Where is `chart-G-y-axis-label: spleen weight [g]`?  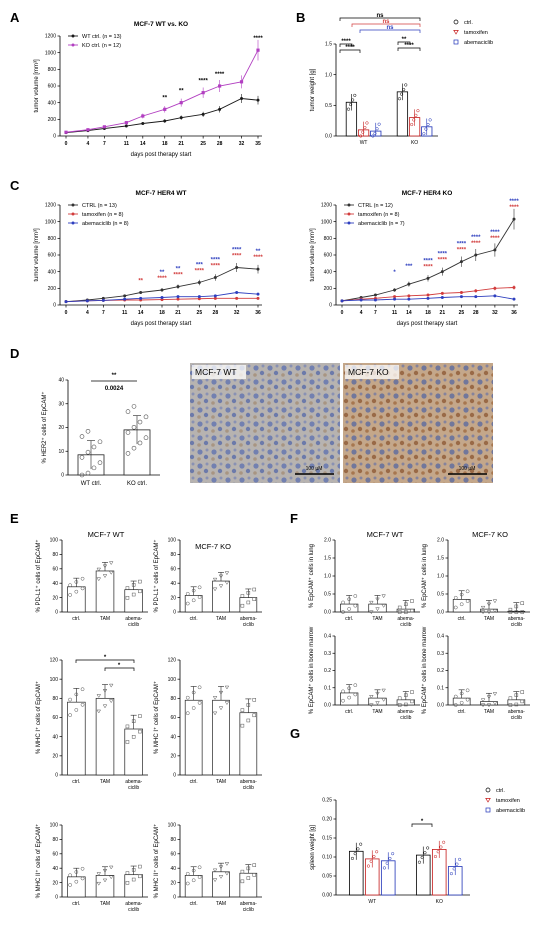 chart-G-y-axis-label: spleen weight [g] is located at coordinates (313, 847).